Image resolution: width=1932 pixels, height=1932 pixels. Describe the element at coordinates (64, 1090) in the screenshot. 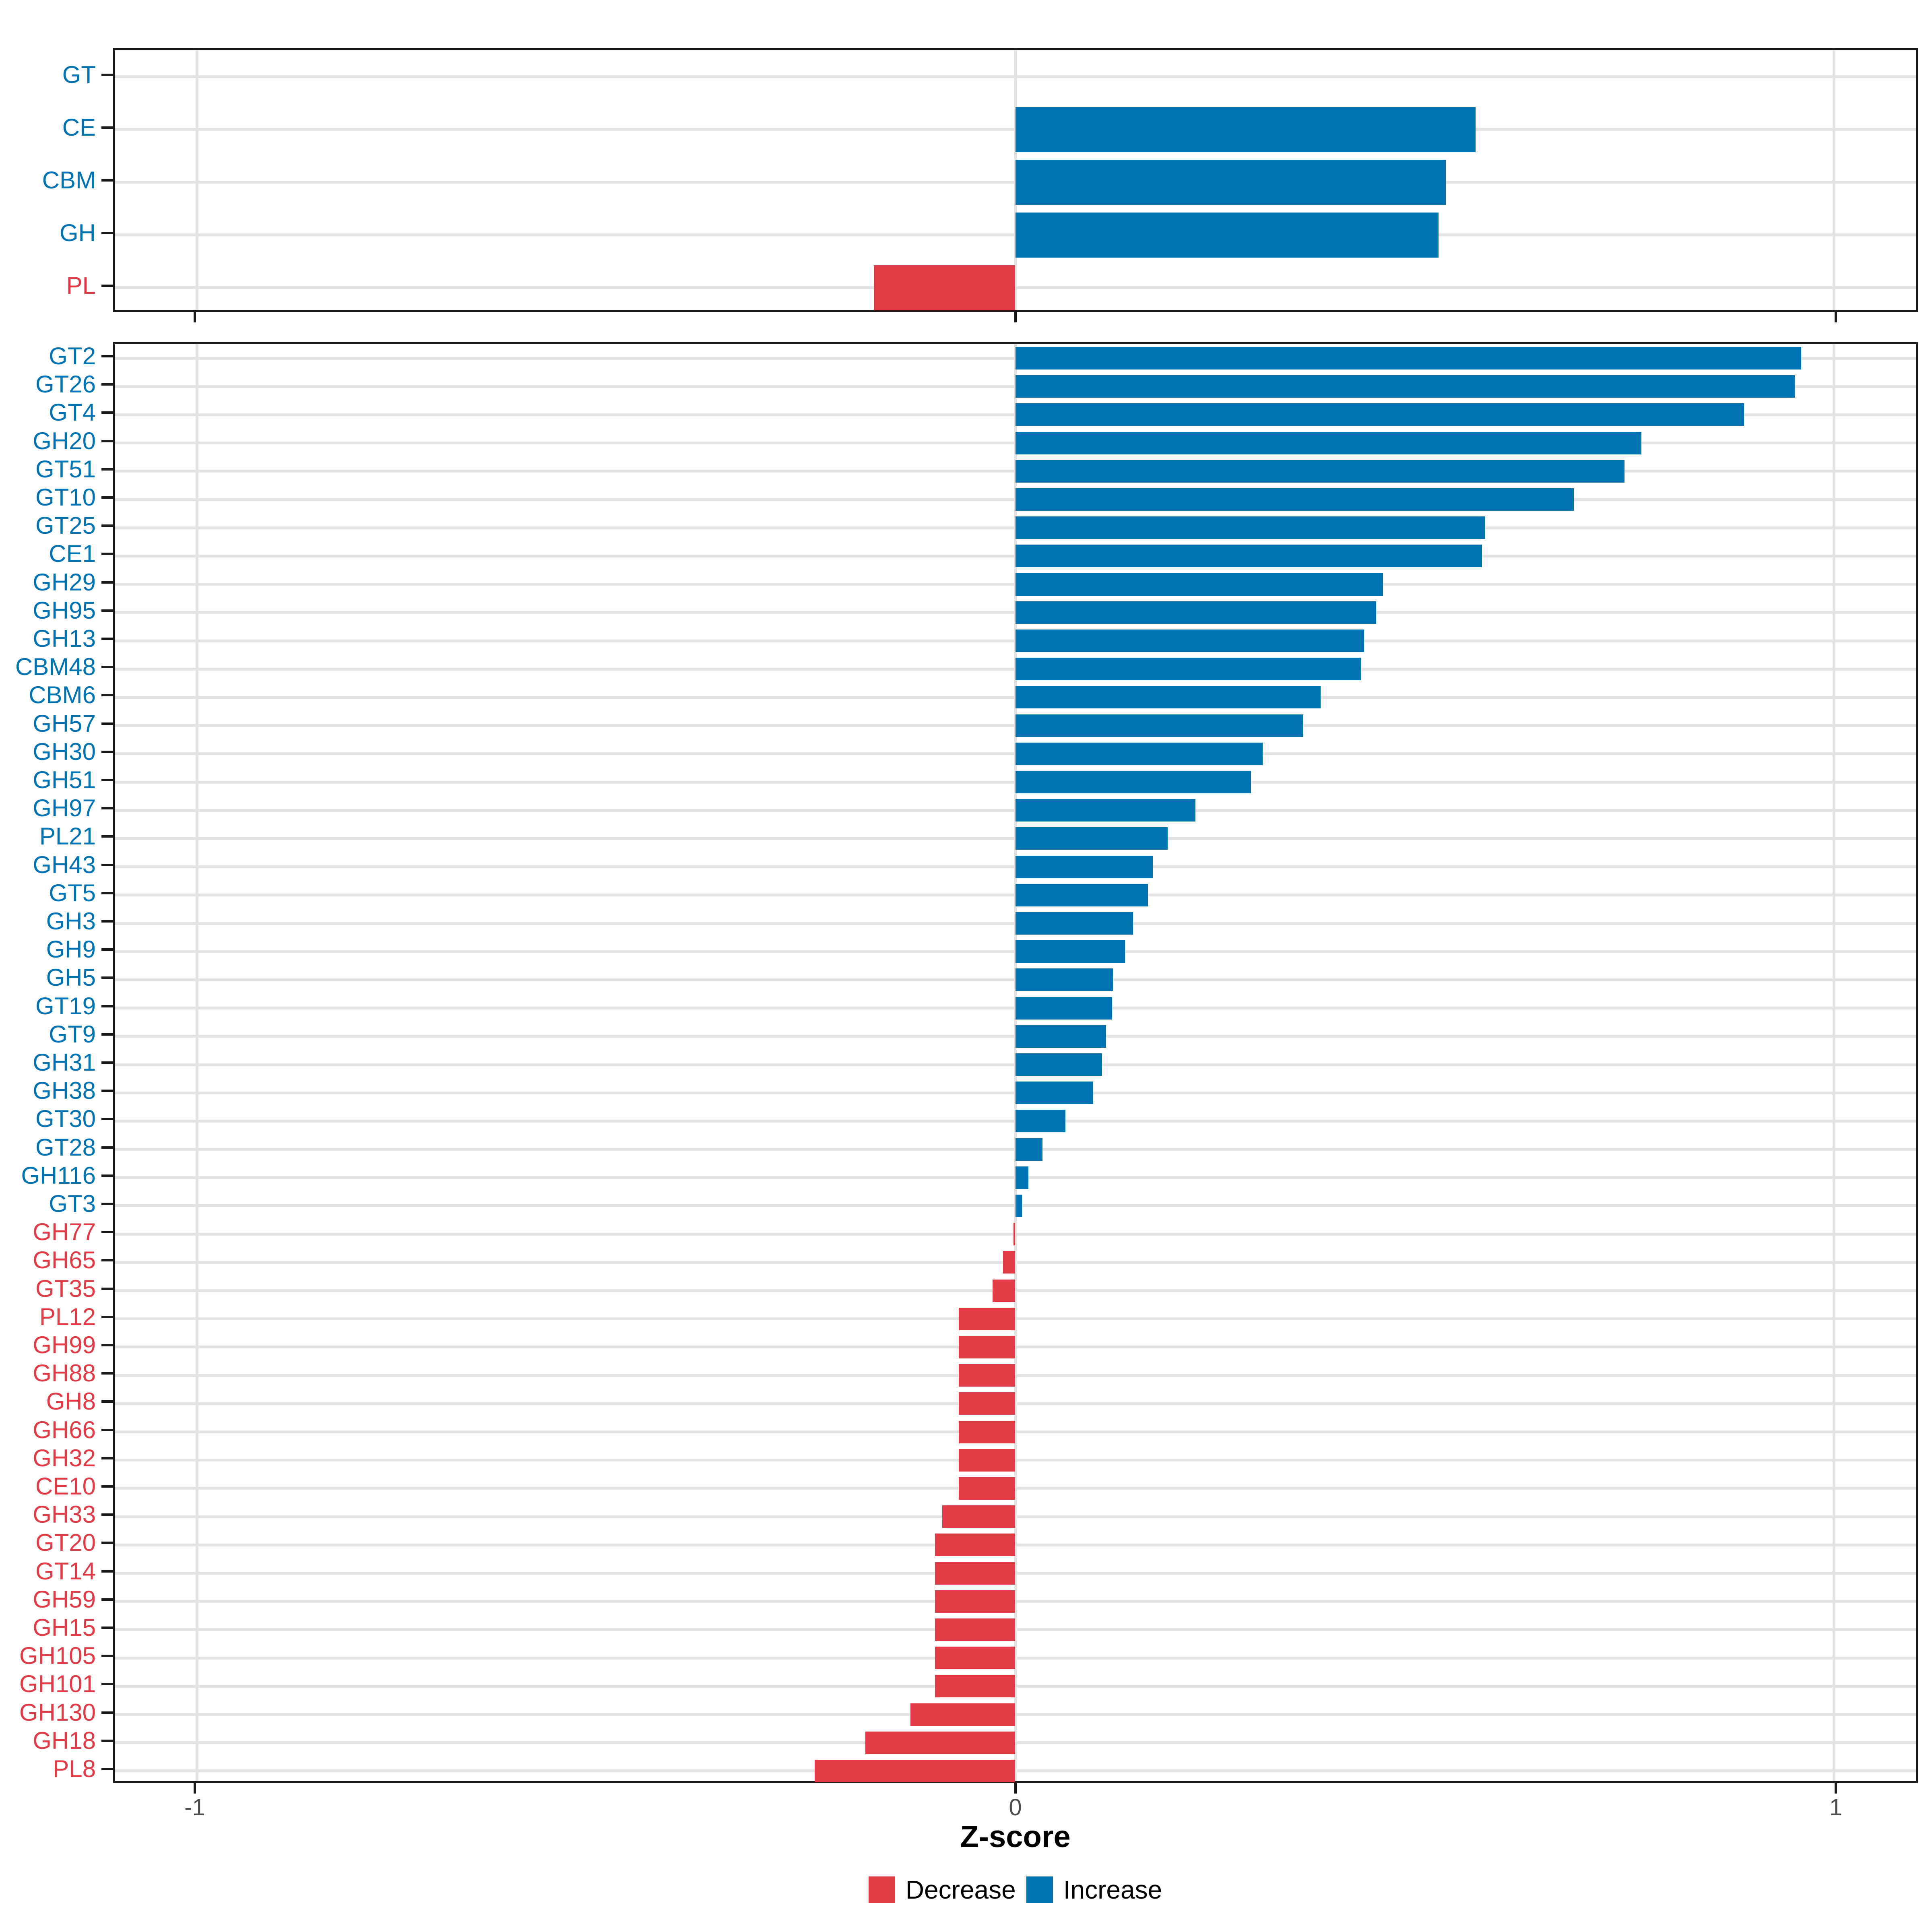

I see `category-label-GH38: GH38` at that location.